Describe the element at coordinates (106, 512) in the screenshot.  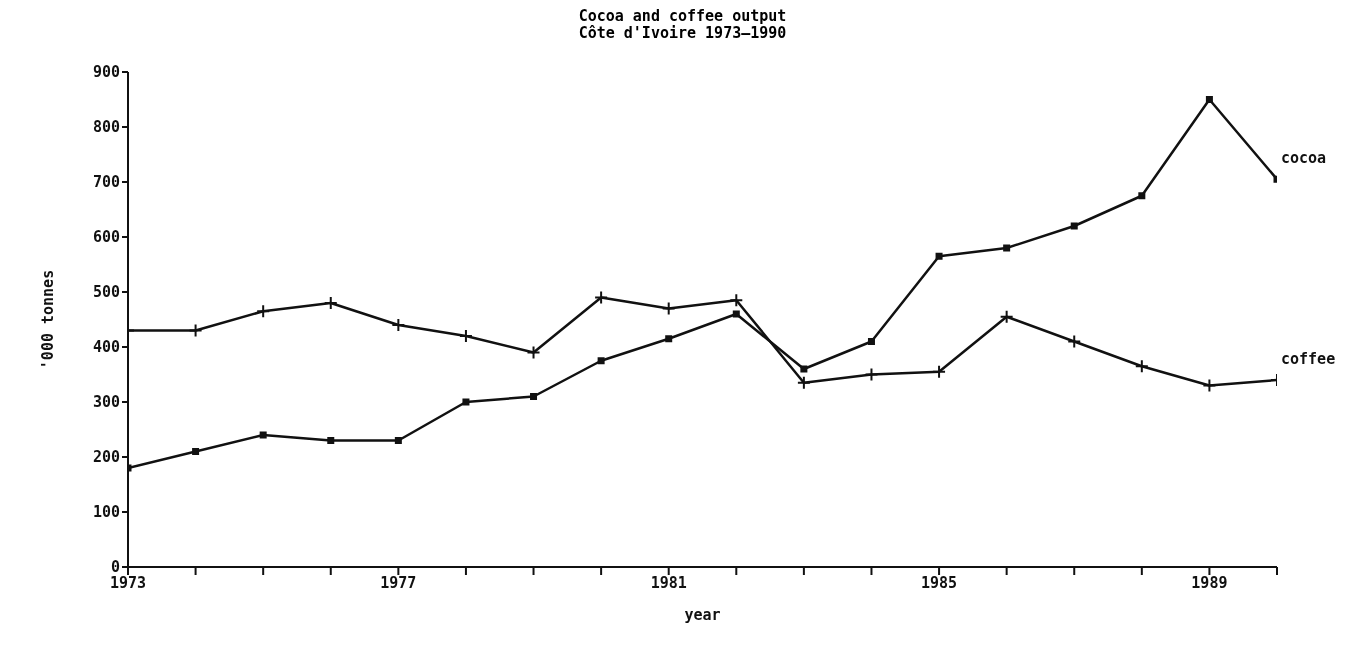
I see `y-tick-label: 100` at that location.